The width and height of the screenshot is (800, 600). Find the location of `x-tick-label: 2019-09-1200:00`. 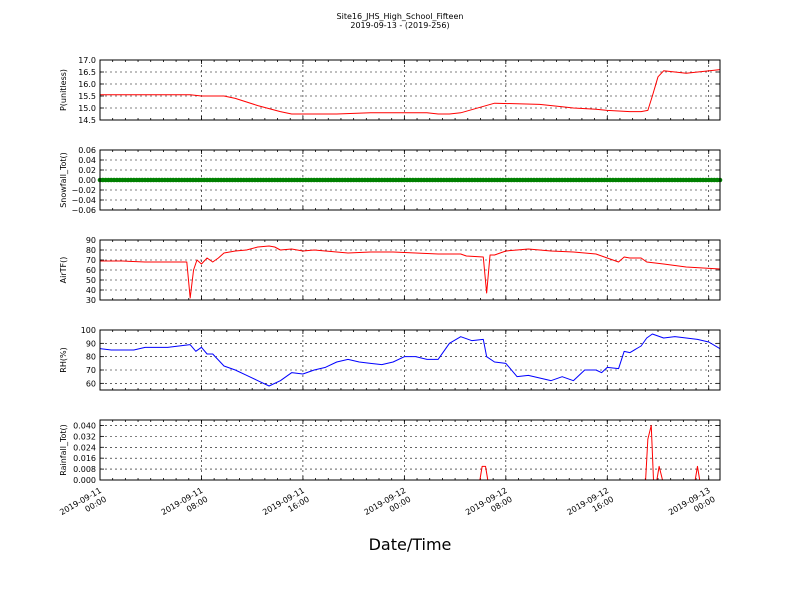

x-tick-label: 2019-09-1200:00 is located at coordinates (388, 506).